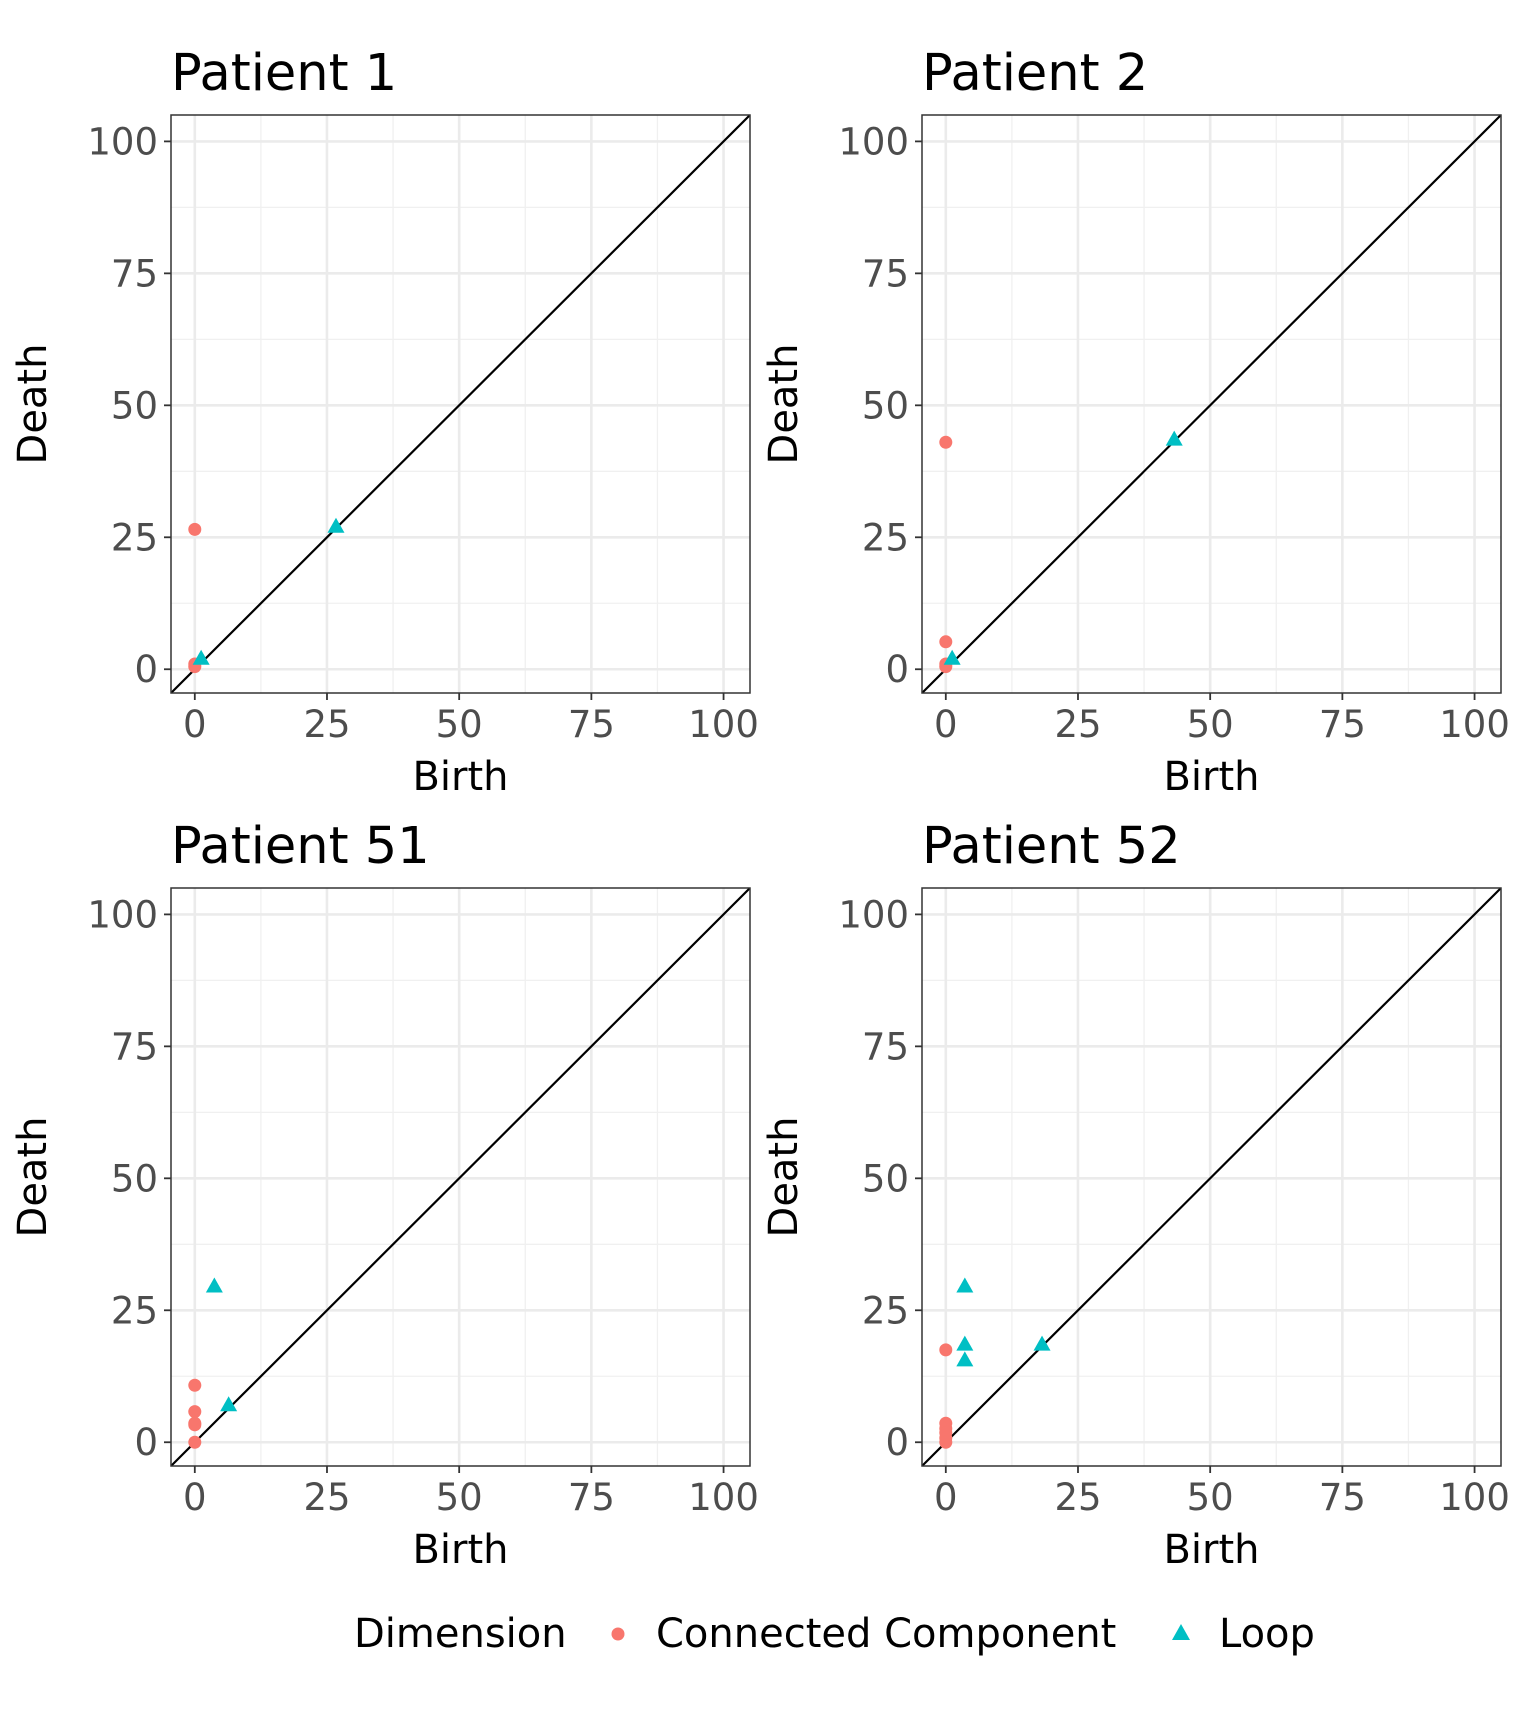 This screenshot has width=1536, height=1728. What do you see at coordinates (1051, 846) in the screenshot?
I see `panel-title: Patient 52` at bounding box center [1051, 846].